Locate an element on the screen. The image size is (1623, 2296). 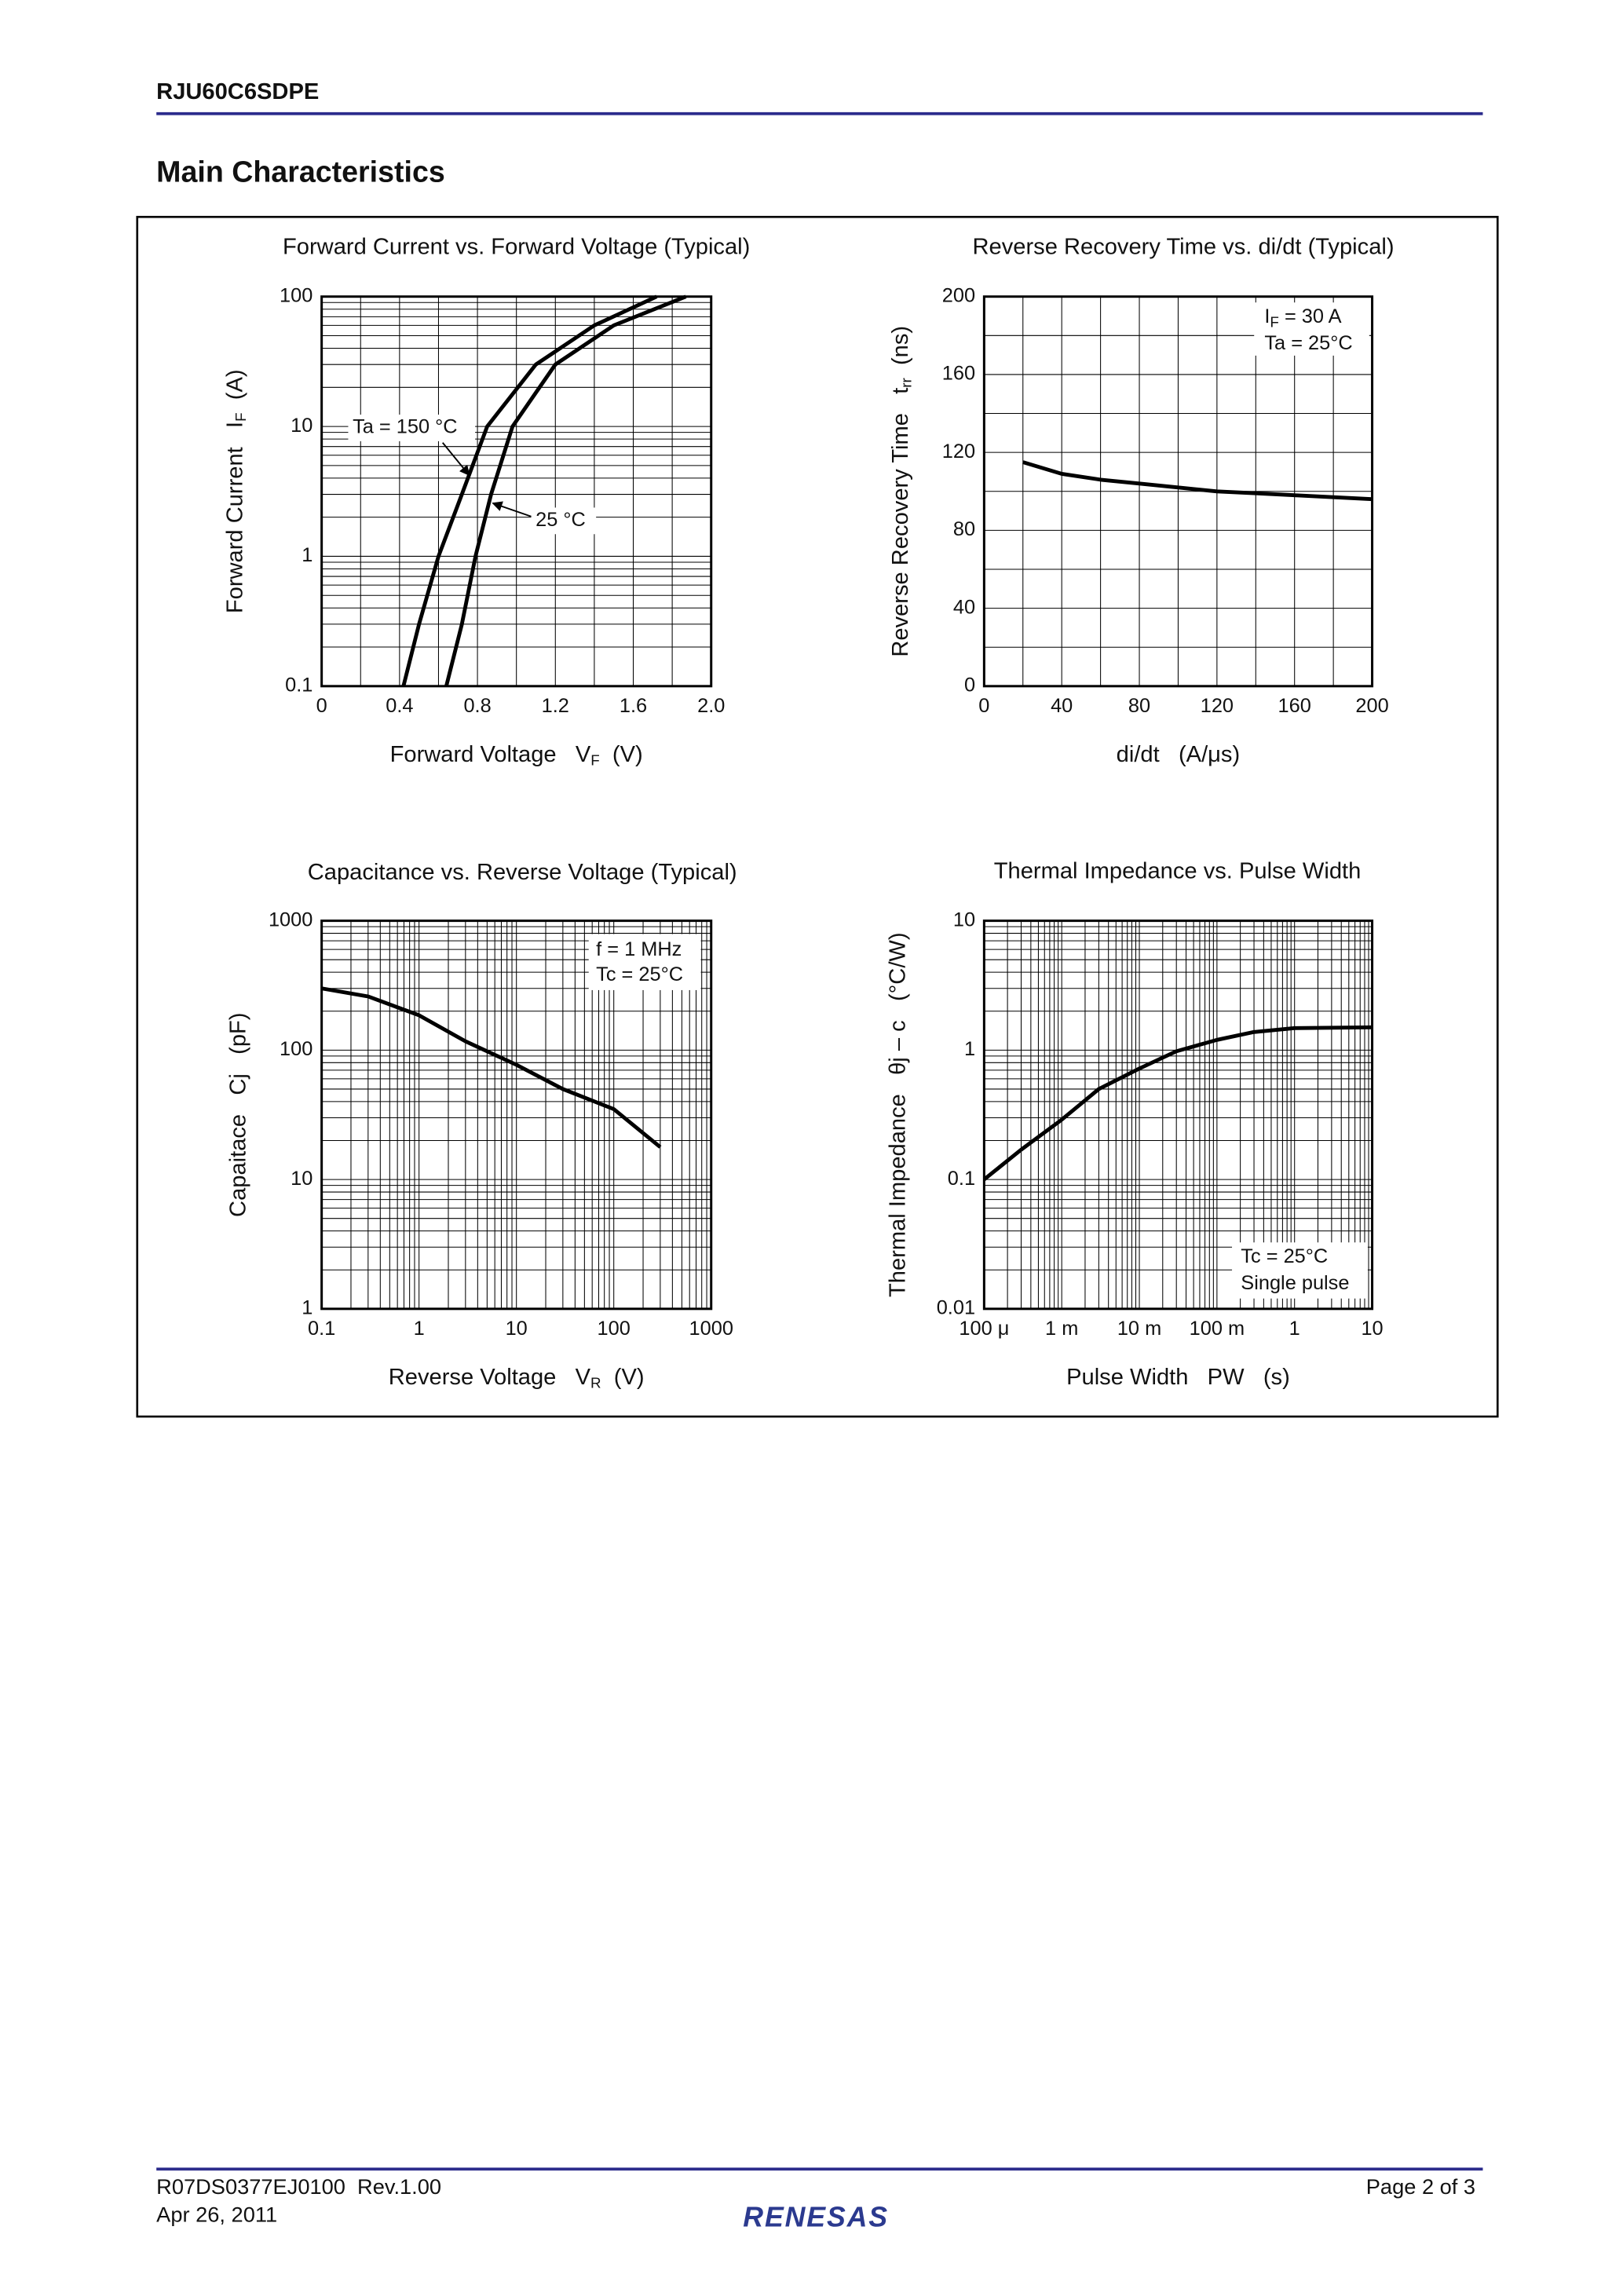
x-tick-label: 120 is located at coordinates (1217, 706).